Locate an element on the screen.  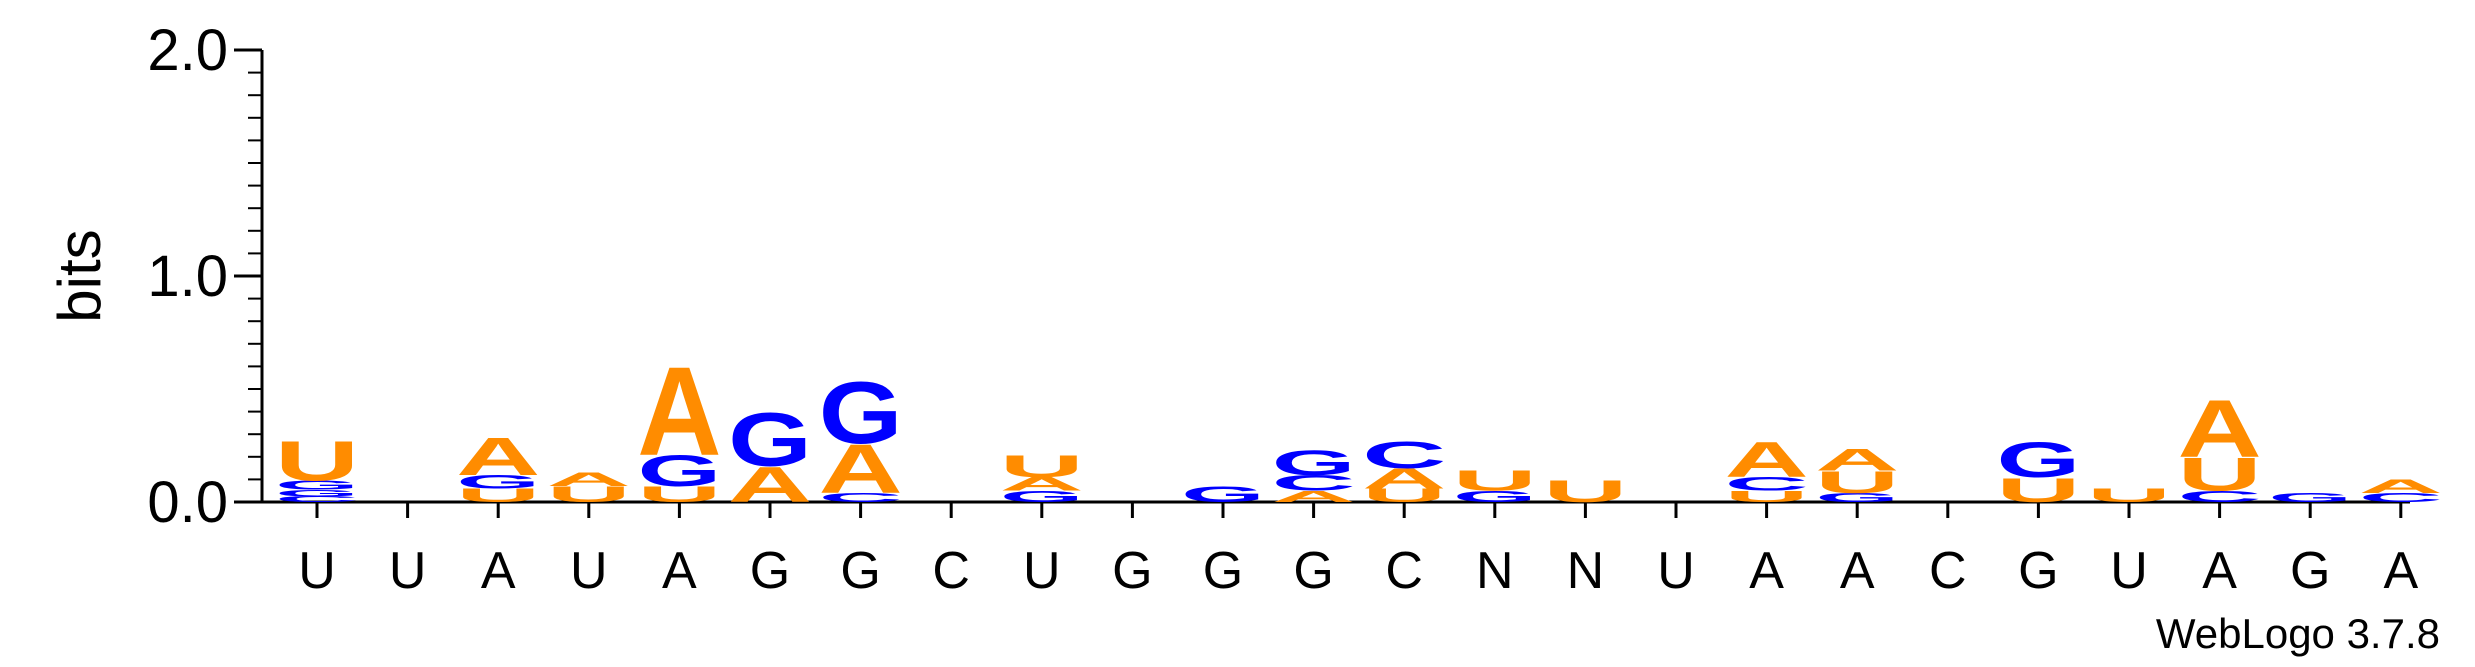
y-tick-label: 1.0 is located at coordinates (187, 276).